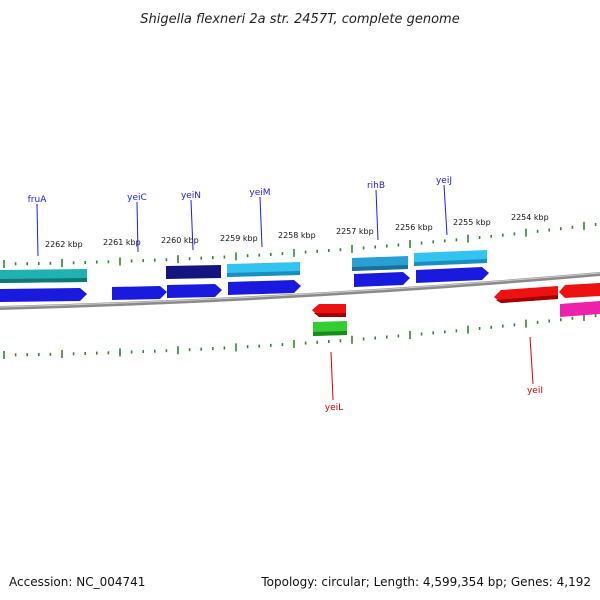 This screenshot has width=600, height=600. I want to click on forward-genes-inner, so click(244, 284).